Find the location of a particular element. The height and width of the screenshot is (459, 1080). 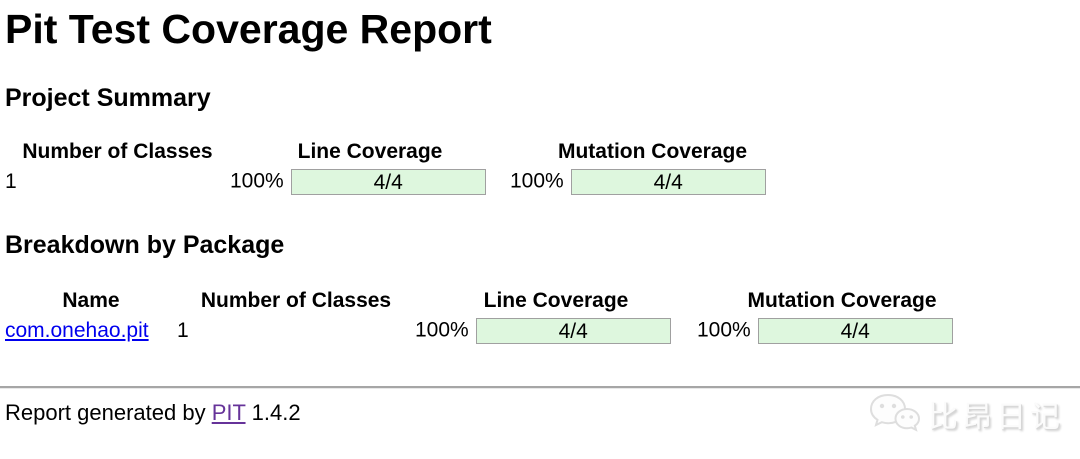

pit-link: PIT is located at coordinates (228, 413).